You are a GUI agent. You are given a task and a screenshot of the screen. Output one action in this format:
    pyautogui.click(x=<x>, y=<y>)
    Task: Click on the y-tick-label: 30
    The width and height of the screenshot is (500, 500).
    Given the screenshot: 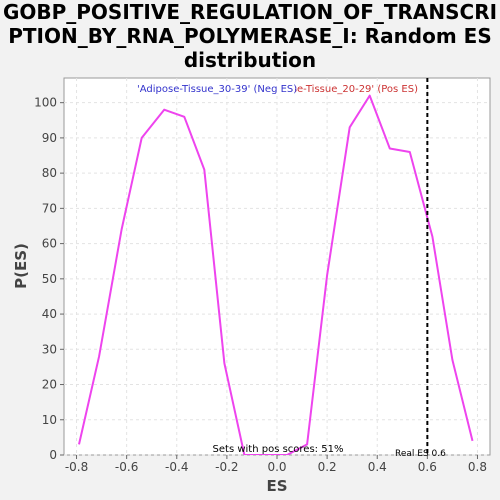 What is the action you would take?
    pyautogui.click(x=49, y=349)
    